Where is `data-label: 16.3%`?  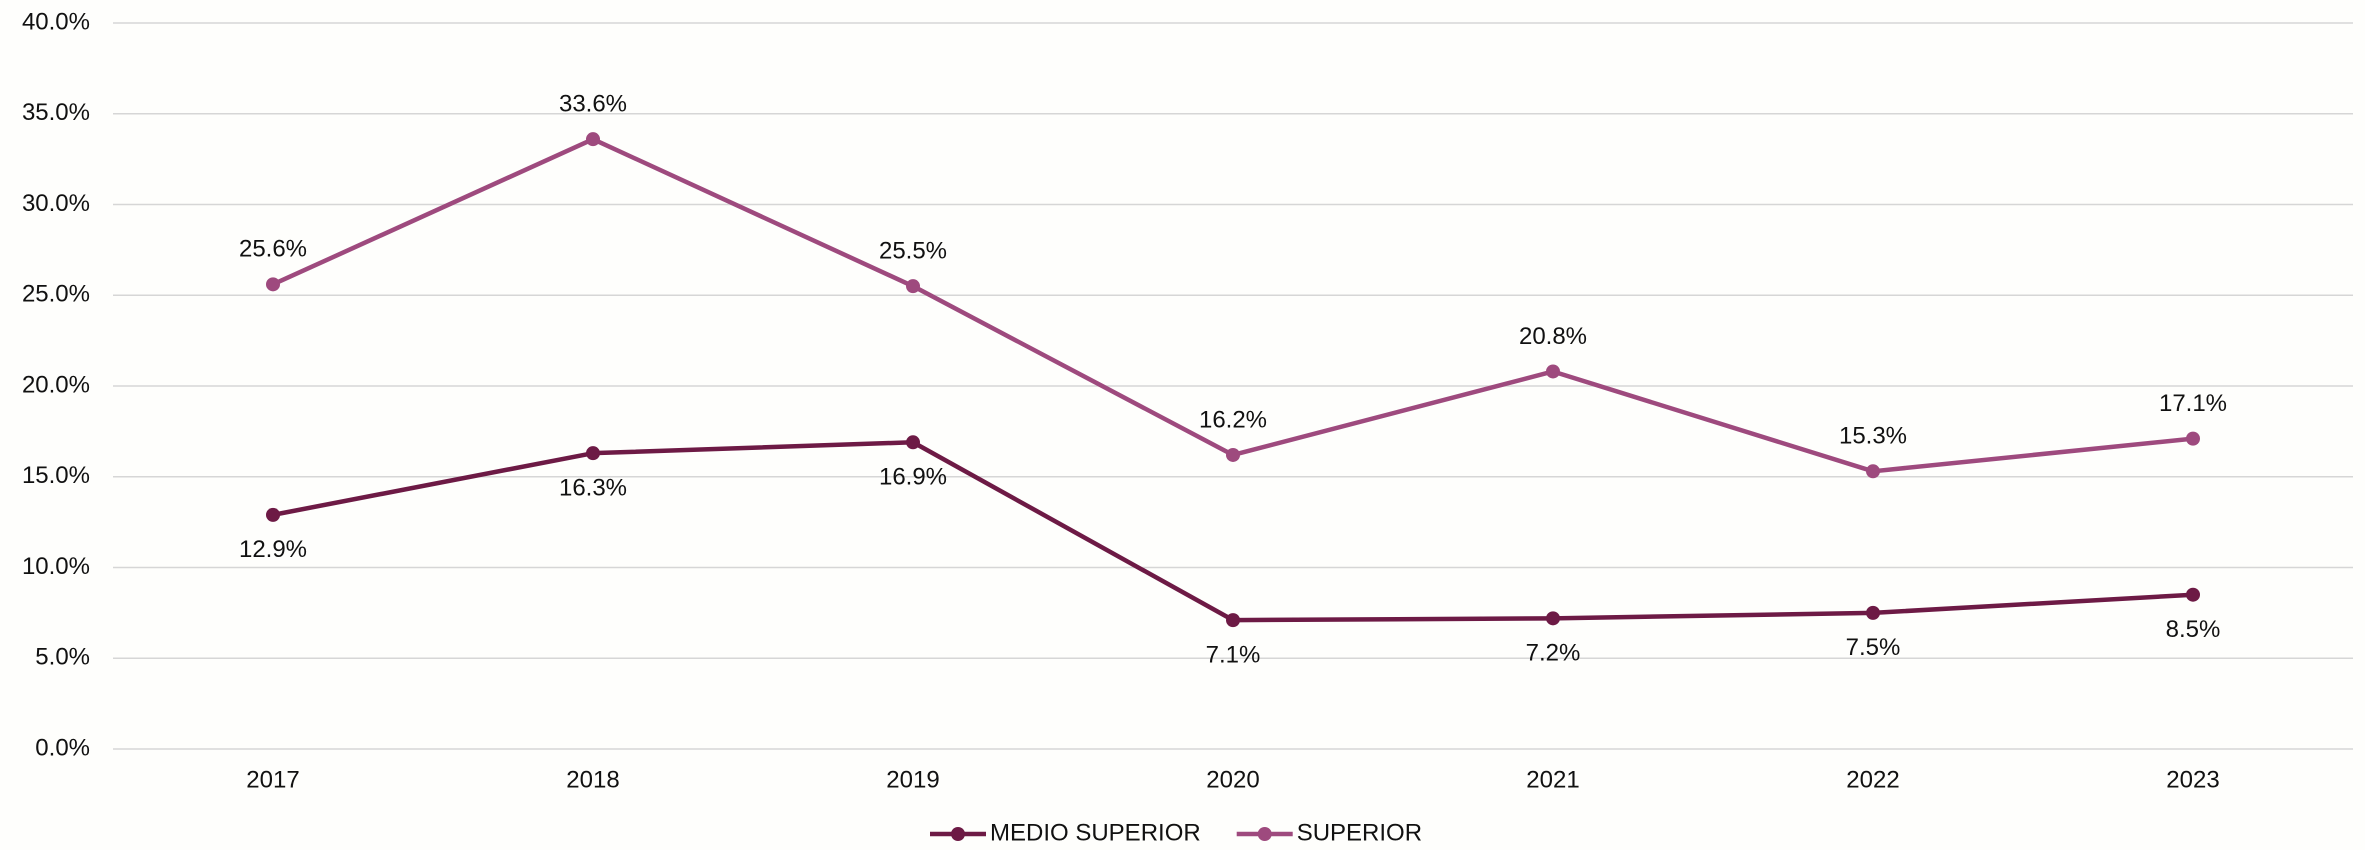
data-label: 16.3% is located at coordinates (593, 487).